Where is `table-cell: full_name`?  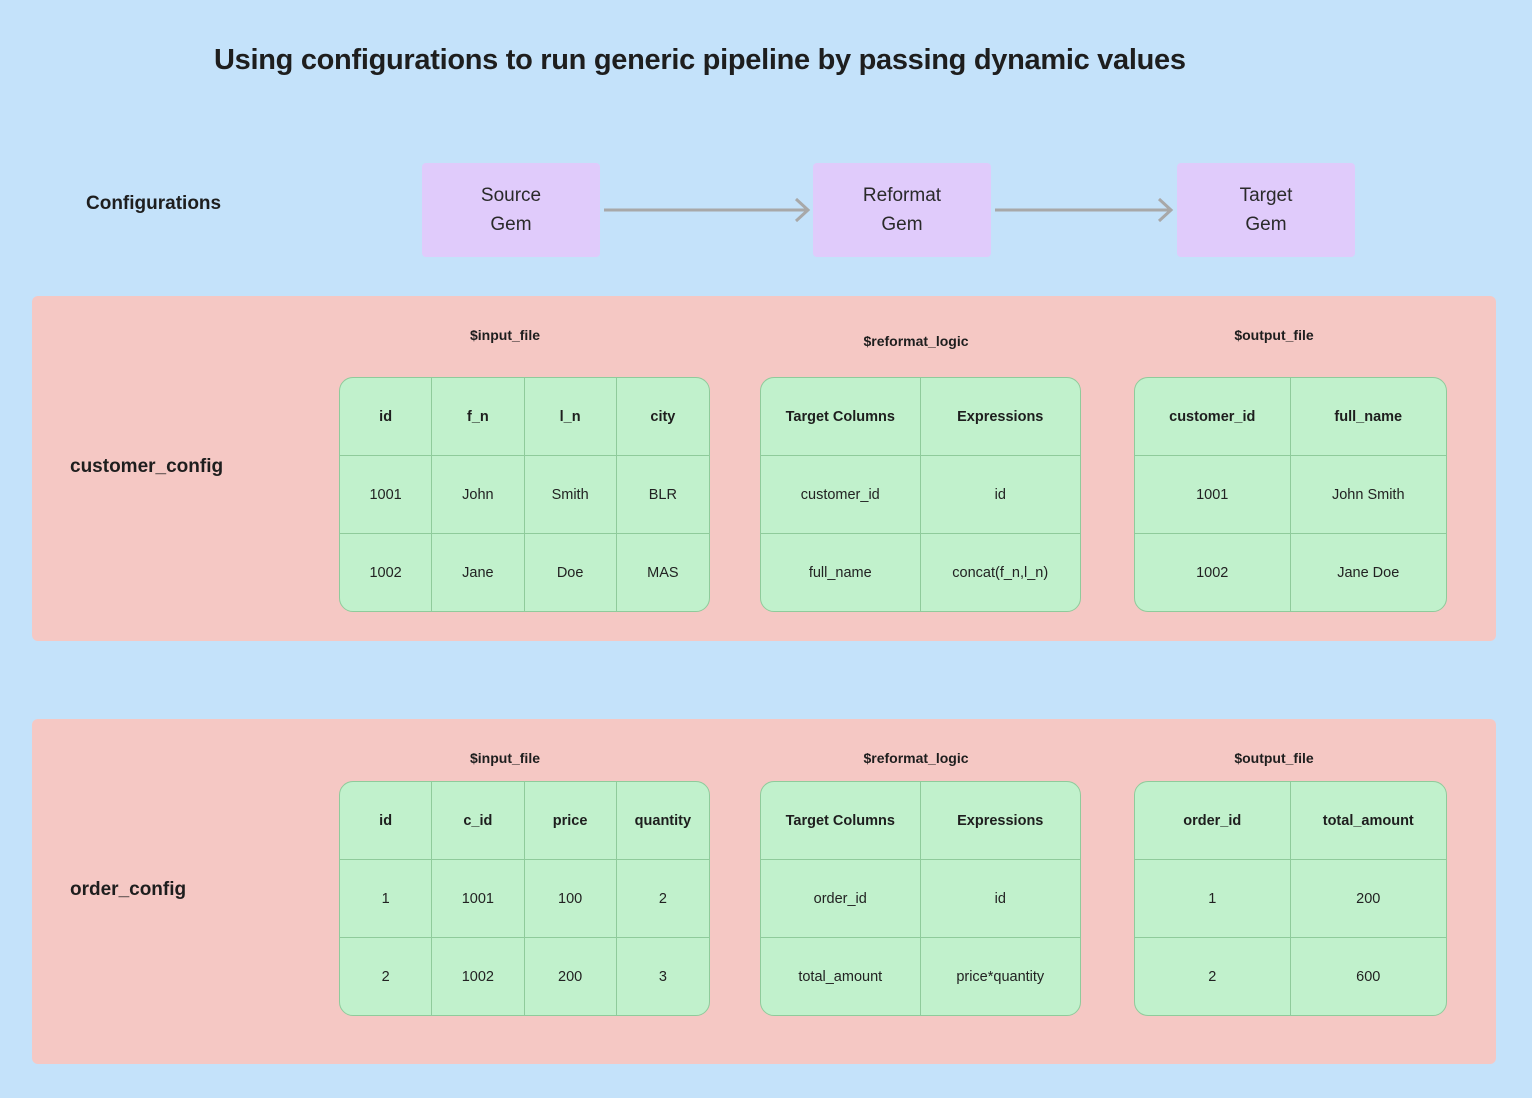 table-cell: full_name is located at coordinates (841, 572).